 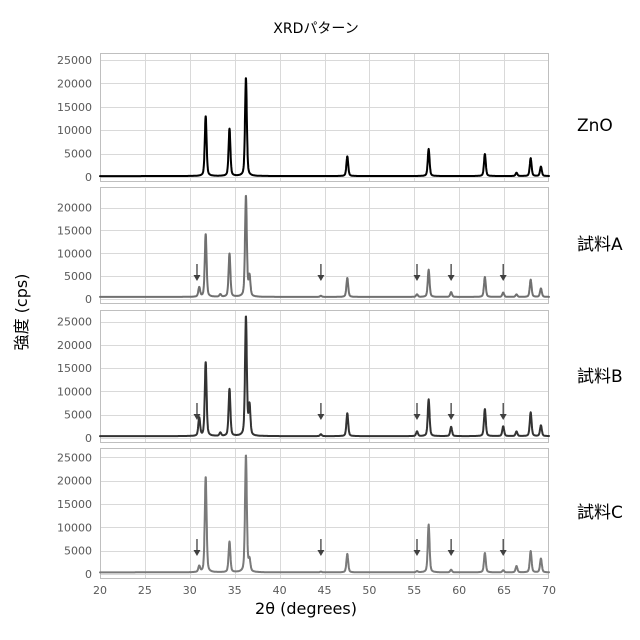 What do you see at coordinates (459, 590) in the screenshot?
I see `x-tick-label: 60` at bounding box center [459, 590].